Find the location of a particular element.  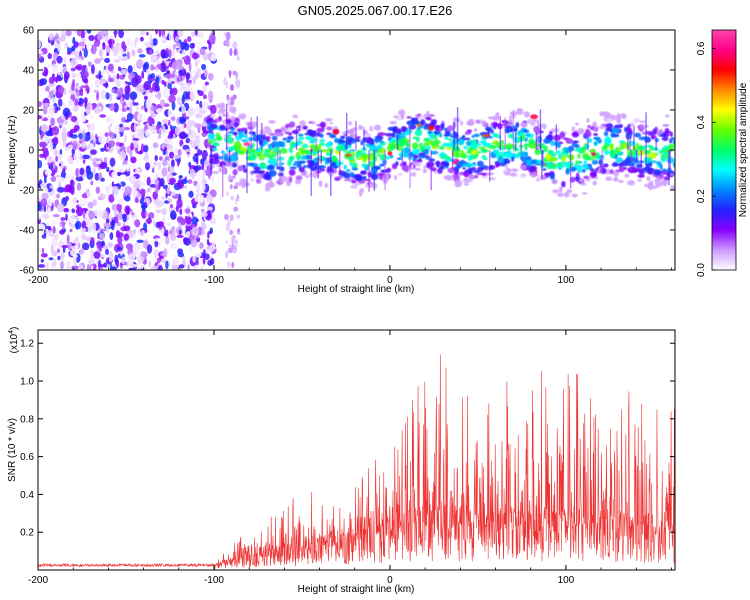

snr-y-scale-label: (x104) is located at coordinates (14, 340).